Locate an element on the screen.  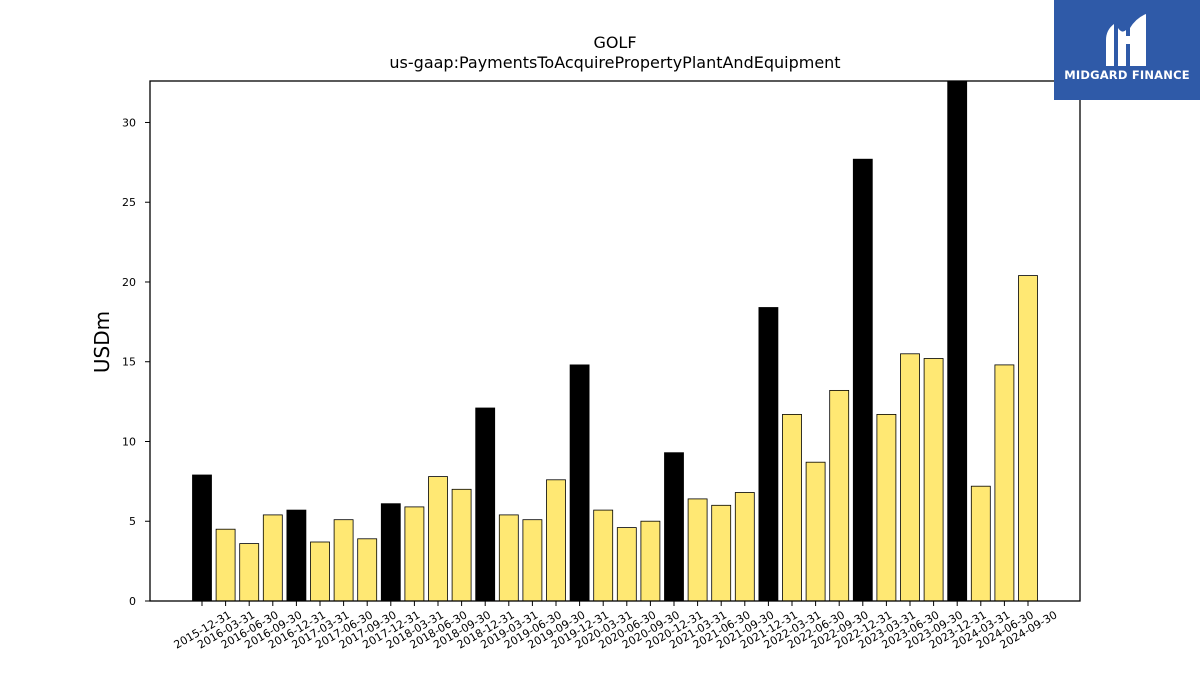
y-tick-label: 10 is located at coordinates (129, 441).